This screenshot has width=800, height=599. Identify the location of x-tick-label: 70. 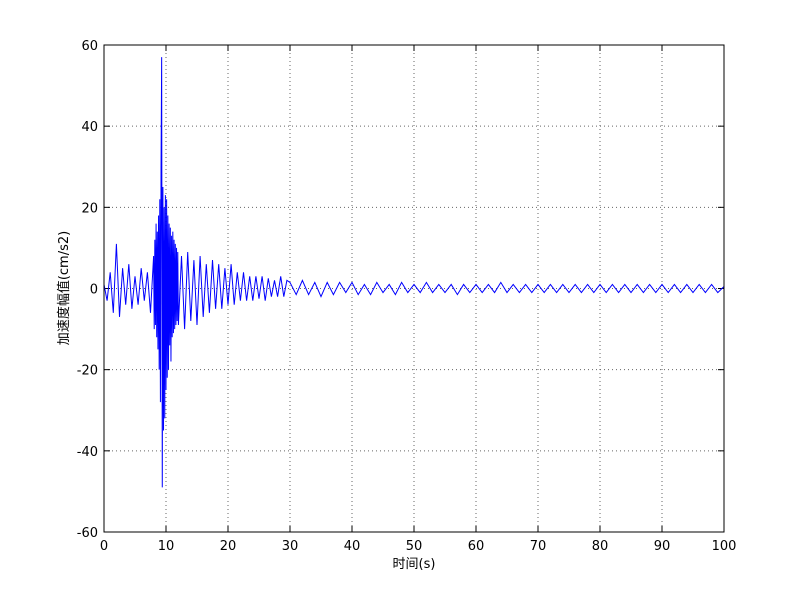
(538, 546).